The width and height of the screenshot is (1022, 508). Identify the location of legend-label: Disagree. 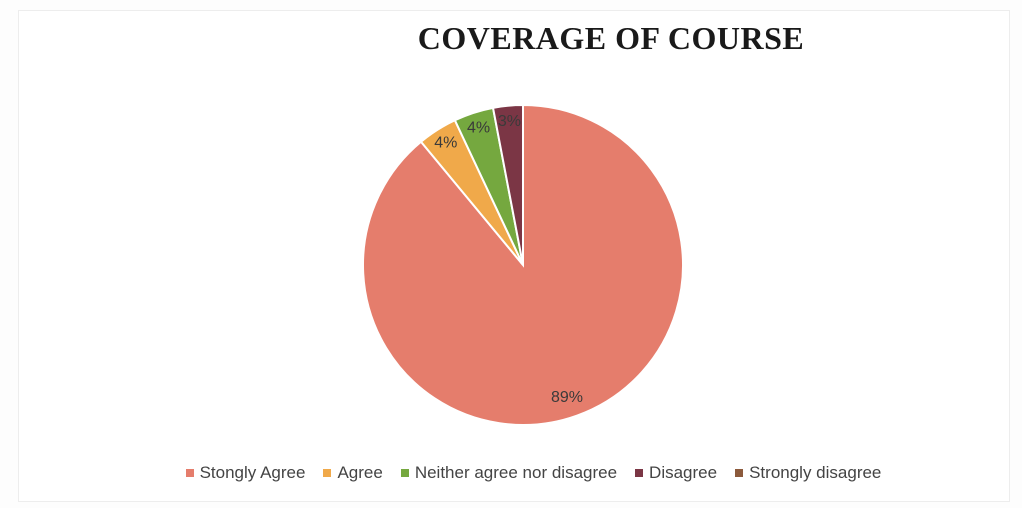
(683, 472).